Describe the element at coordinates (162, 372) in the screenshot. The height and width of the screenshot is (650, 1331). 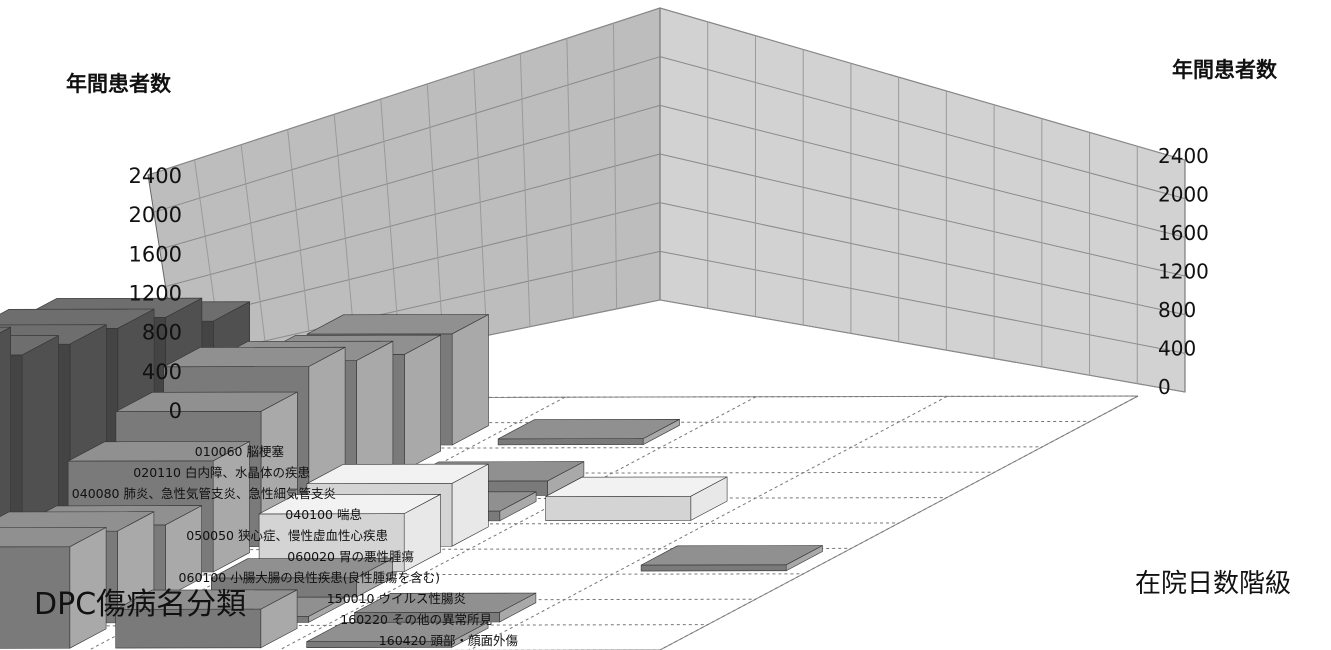
I see `y-tick-left: 400` at that location.